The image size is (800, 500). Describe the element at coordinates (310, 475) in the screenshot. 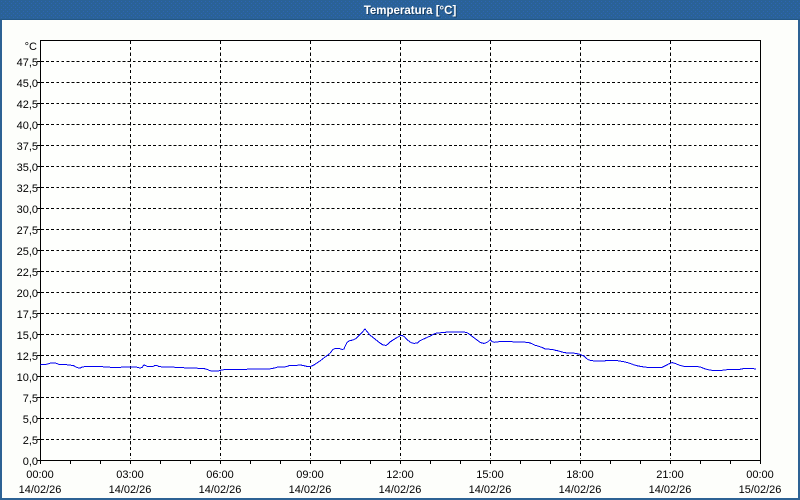

I see `svg-text: 09:00` at that location.